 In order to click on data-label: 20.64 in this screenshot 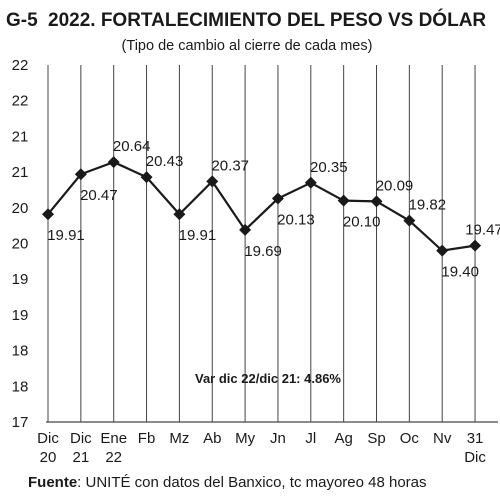, I will do `click(132, 146)`.